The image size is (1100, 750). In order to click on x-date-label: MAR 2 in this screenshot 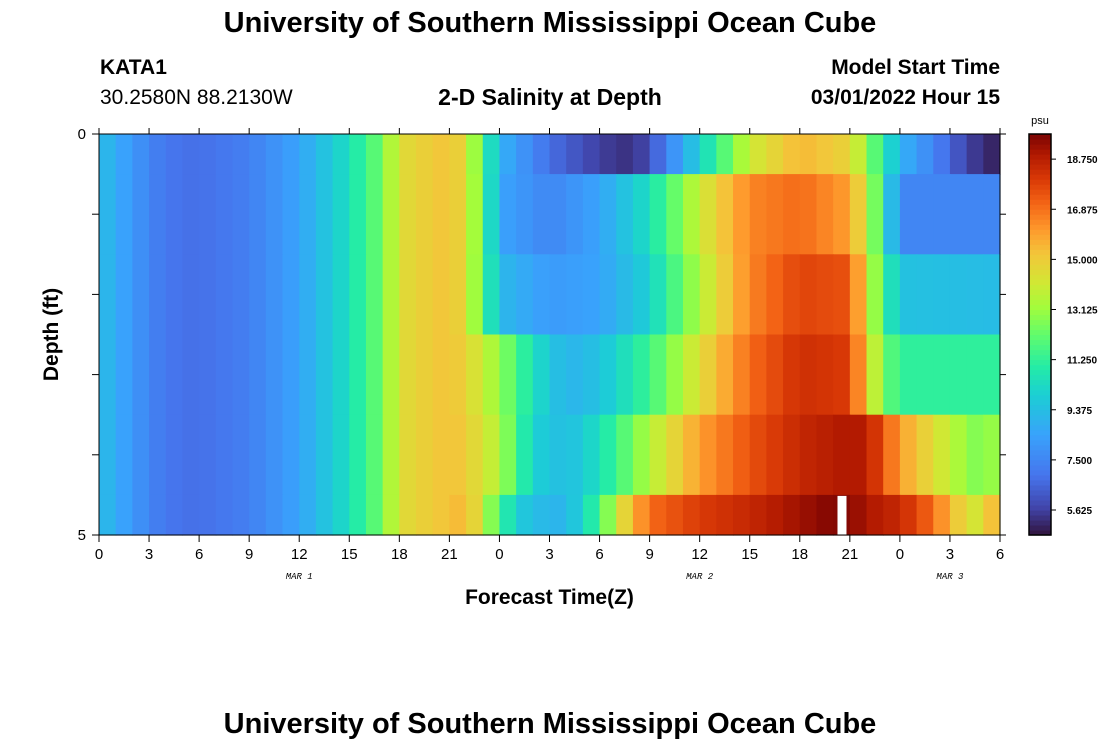, I will do `click(700, 577)`.